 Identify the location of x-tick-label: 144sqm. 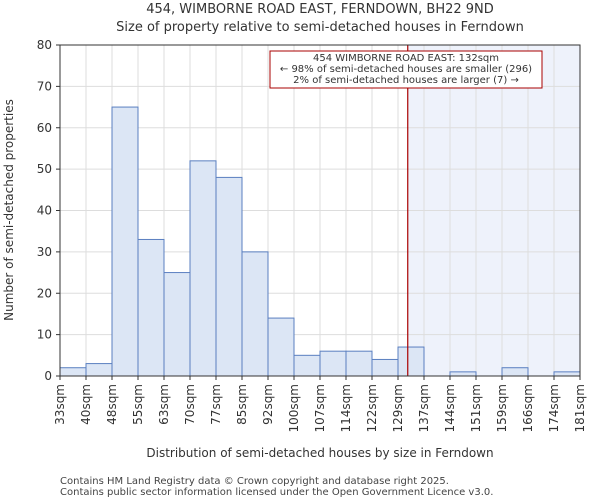
(450, 408).